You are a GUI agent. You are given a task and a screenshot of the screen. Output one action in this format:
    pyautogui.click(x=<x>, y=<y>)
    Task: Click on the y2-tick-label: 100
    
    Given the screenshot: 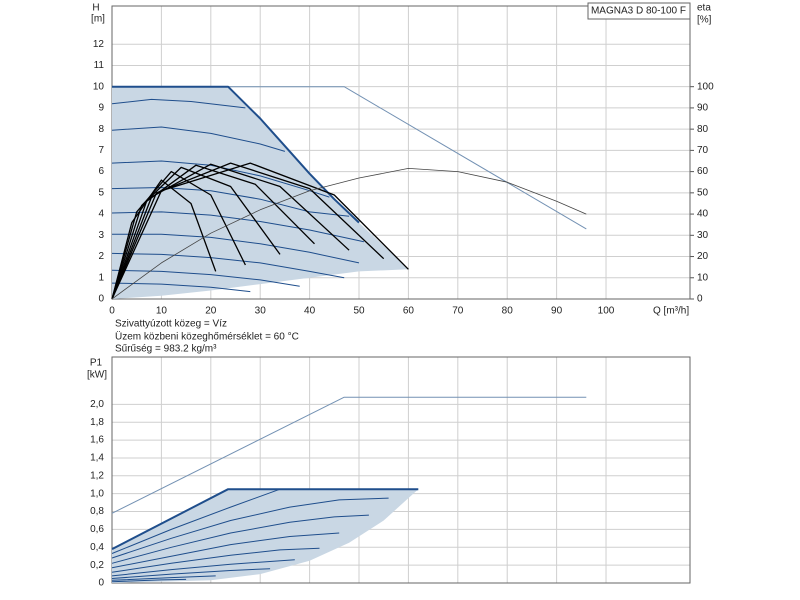 What is the action you would take?
    pyautogui.click(x=705, y=86)
    